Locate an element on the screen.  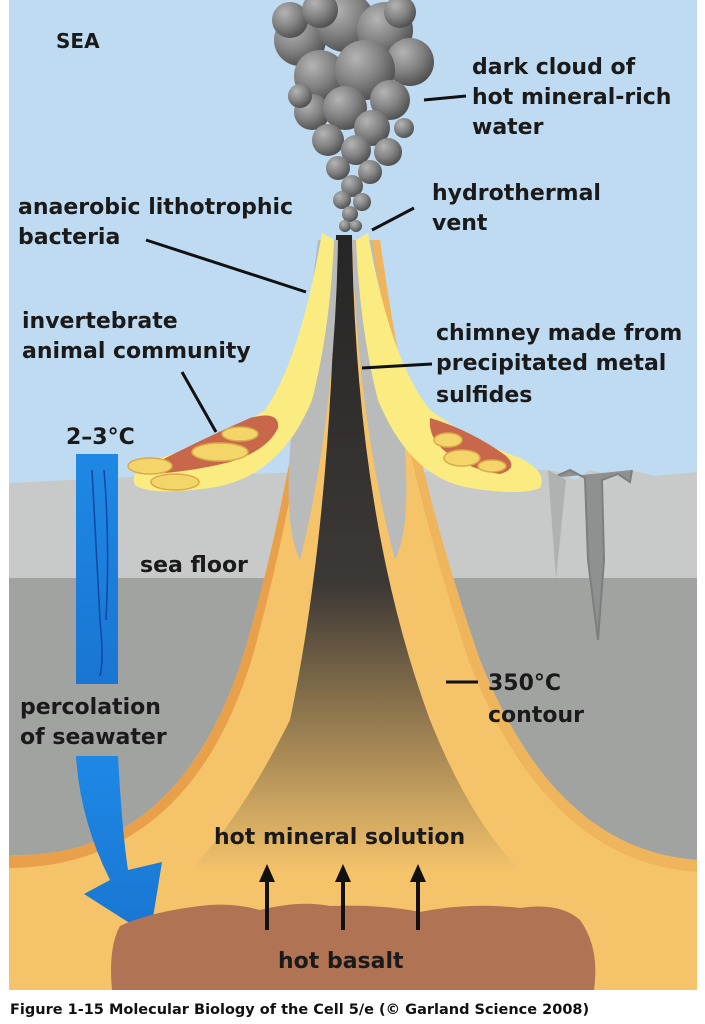
leader-vent is located at coordinates (393, 219).